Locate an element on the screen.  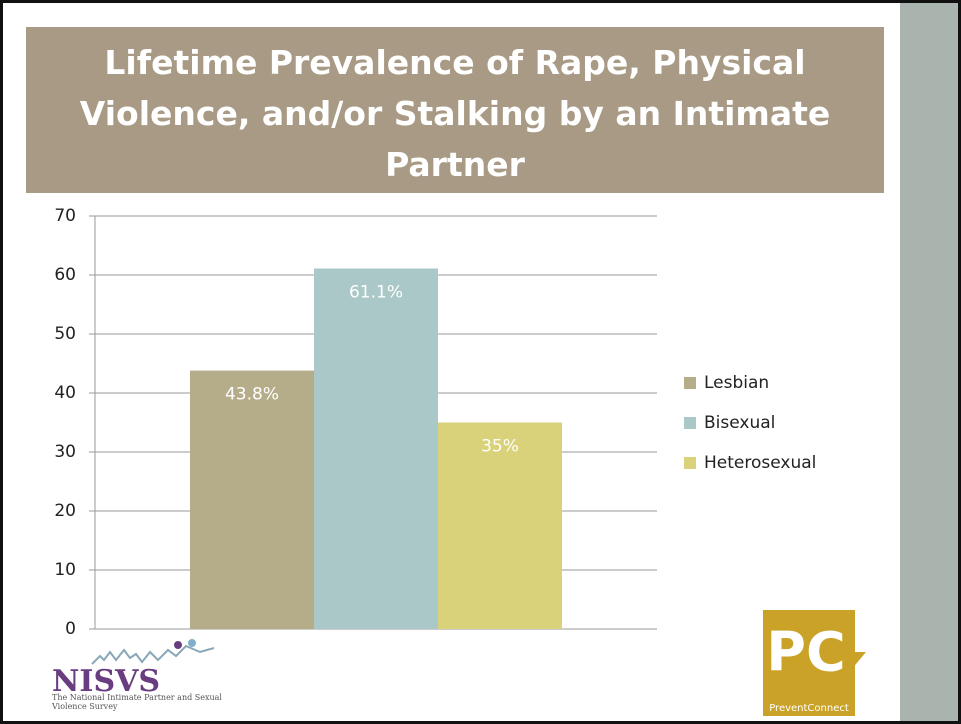
data-label: 43.8% is located at coordinates (252, 395).